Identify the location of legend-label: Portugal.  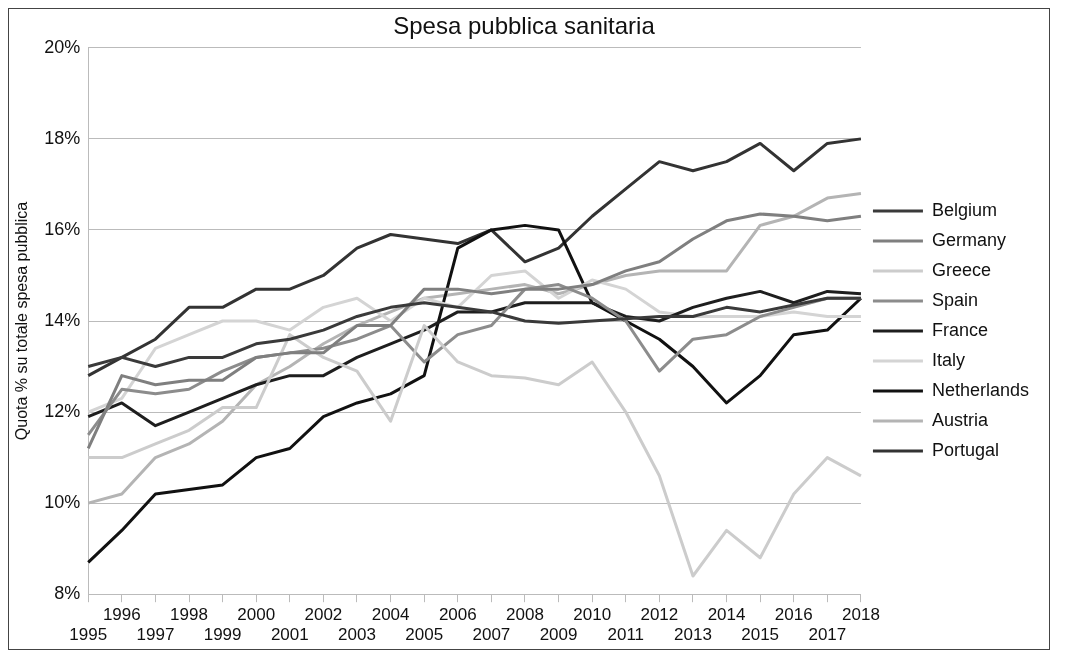
(965, 449).